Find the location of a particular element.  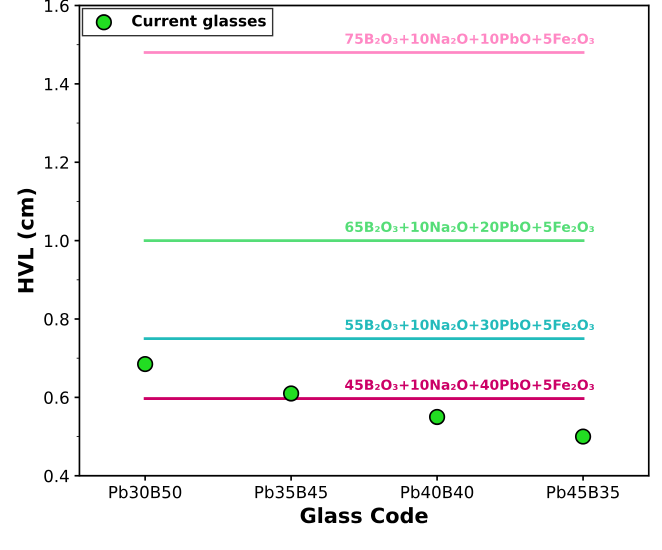

y-tick-label: 0.6 is located at coordinates (56, 397).